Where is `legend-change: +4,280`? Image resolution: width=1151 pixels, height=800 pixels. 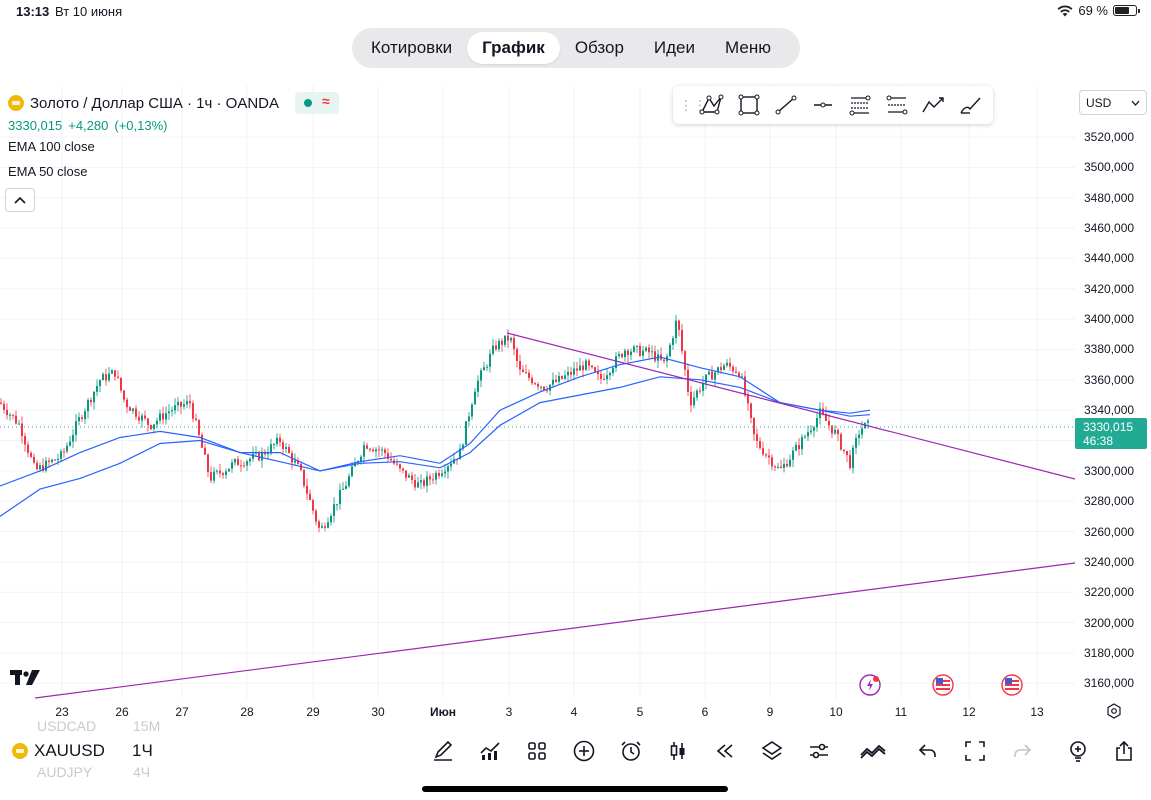
legend-change: +4,280 is located at coordinates (88, 125).